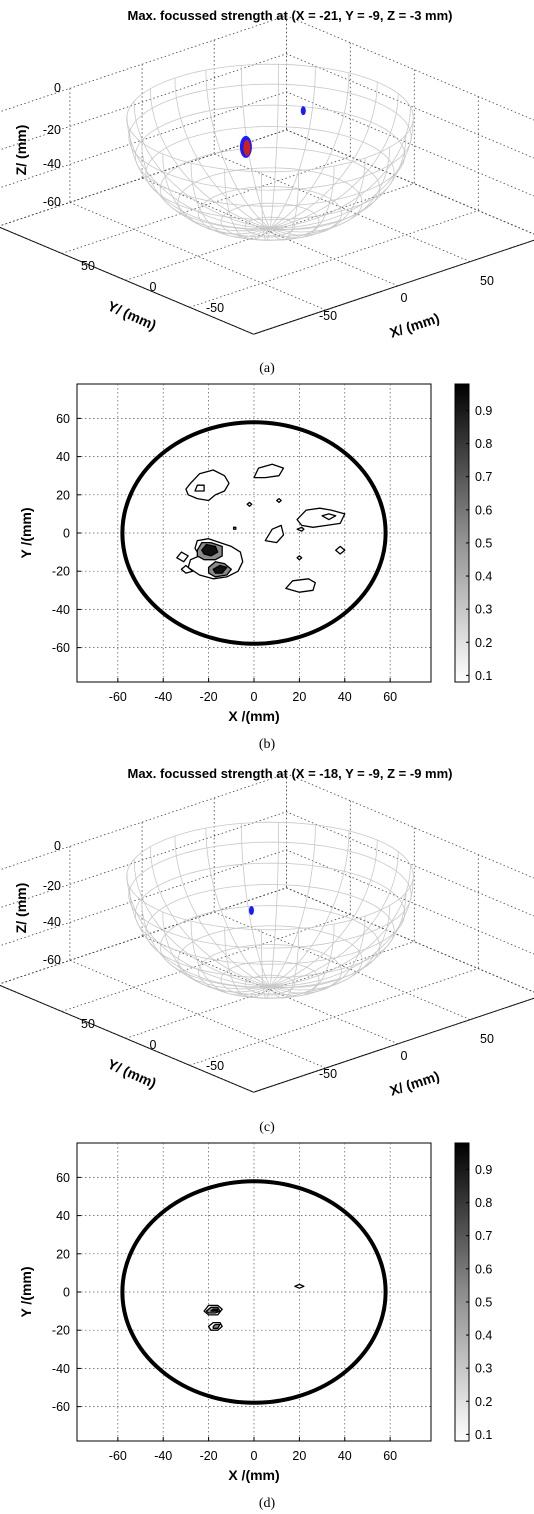 Image resolution: width=534 pixels, height=1514 pixels. Describe the element at coordinates (483, 577) in the screenshot. I see `panel-b-colorbar-tick: 0.4` at that location.